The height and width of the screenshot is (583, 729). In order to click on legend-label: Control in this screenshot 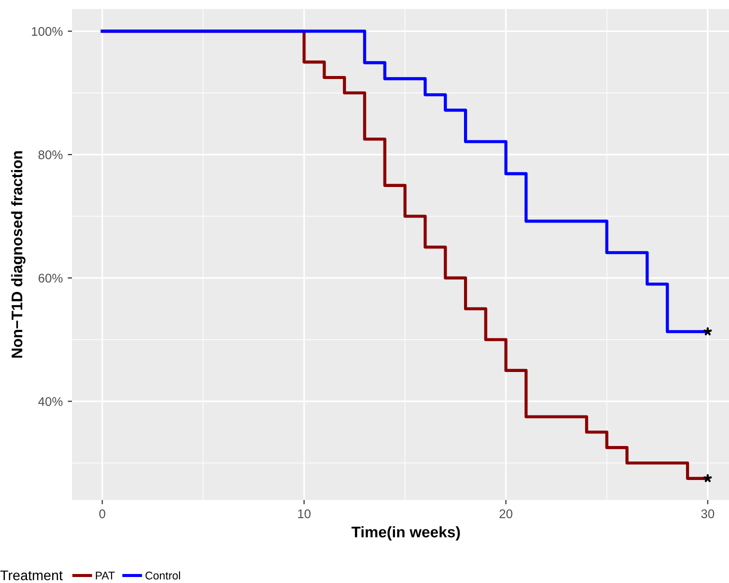, I will do `click(163, 575)`.